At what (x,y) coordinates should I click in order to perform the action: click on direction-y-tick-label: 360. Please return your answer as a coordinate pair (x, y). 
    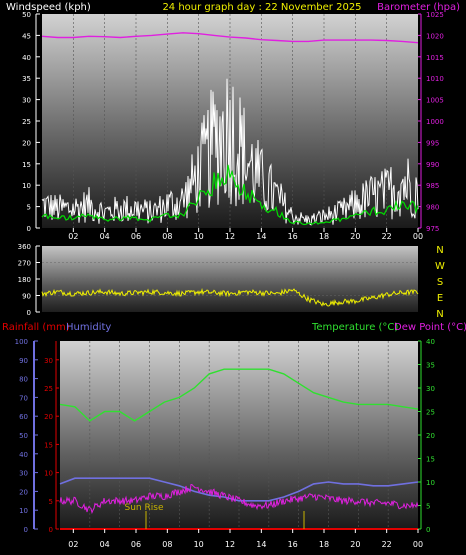
    Looking at the image, I should click on (24, 247).